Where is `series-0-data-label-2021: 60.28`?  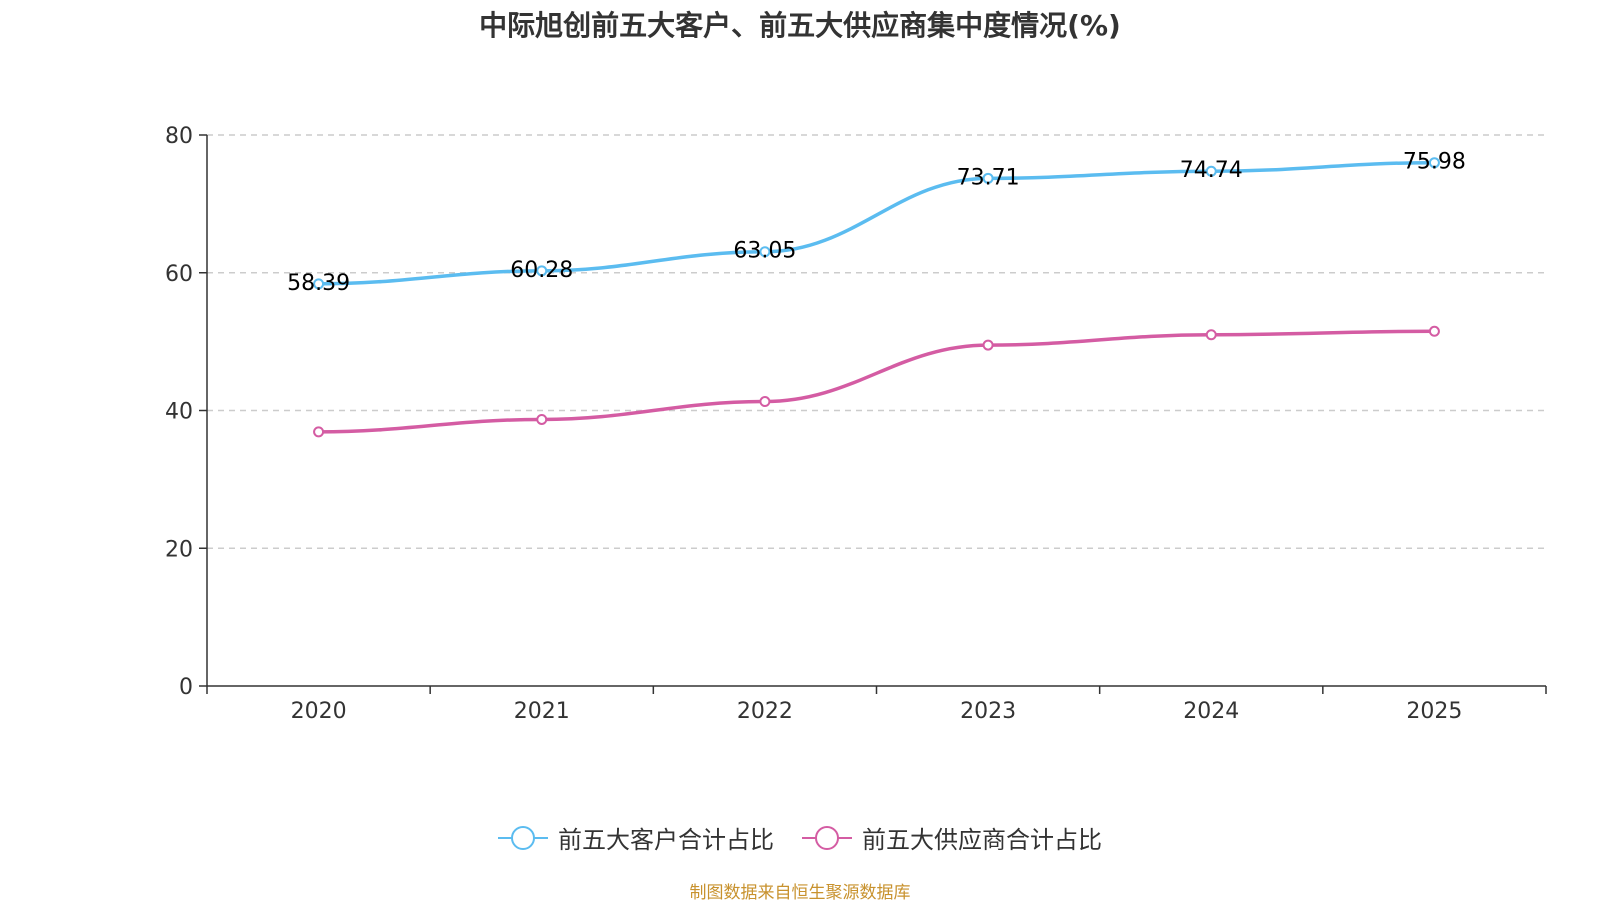 series-0-data-label-2021: 60.28 is located at coordinates (541, 270).